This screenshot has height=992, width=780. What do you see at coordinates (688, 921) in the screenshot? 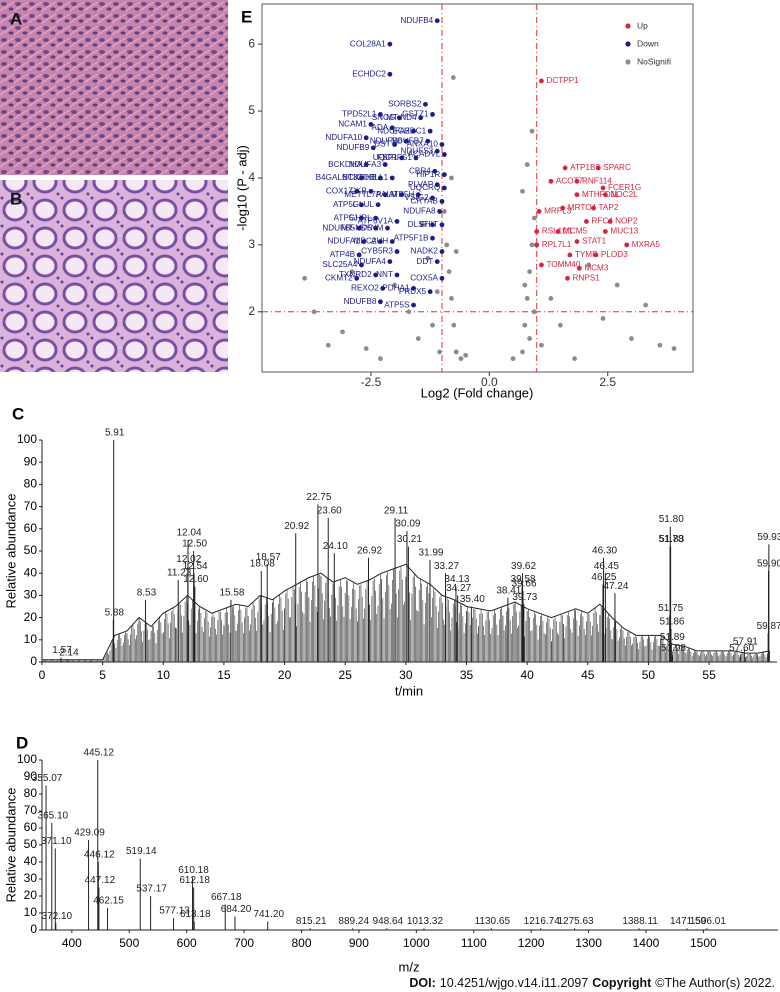
I see `peak-label: 1471.59` at bounding box center [688, 921].